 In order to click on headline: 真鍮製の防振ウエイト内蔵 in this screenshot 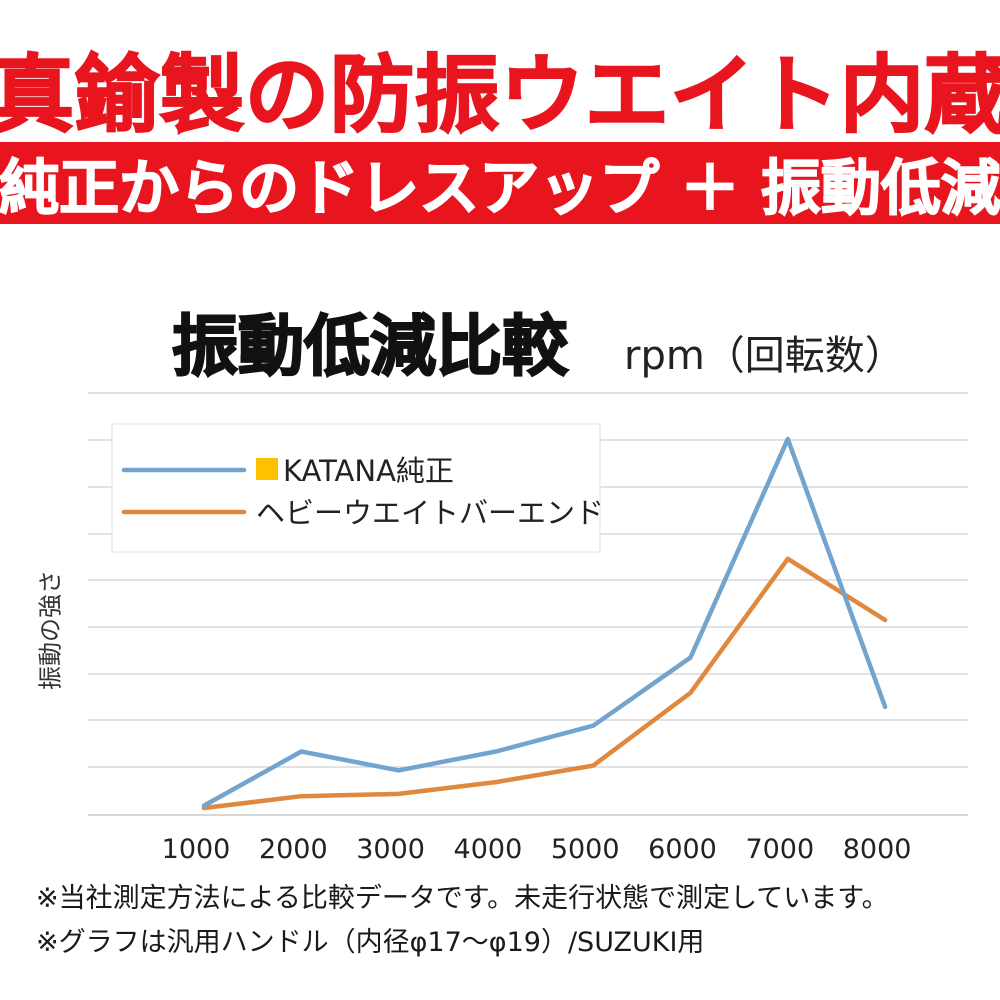, I will do `click(500, 95)`.